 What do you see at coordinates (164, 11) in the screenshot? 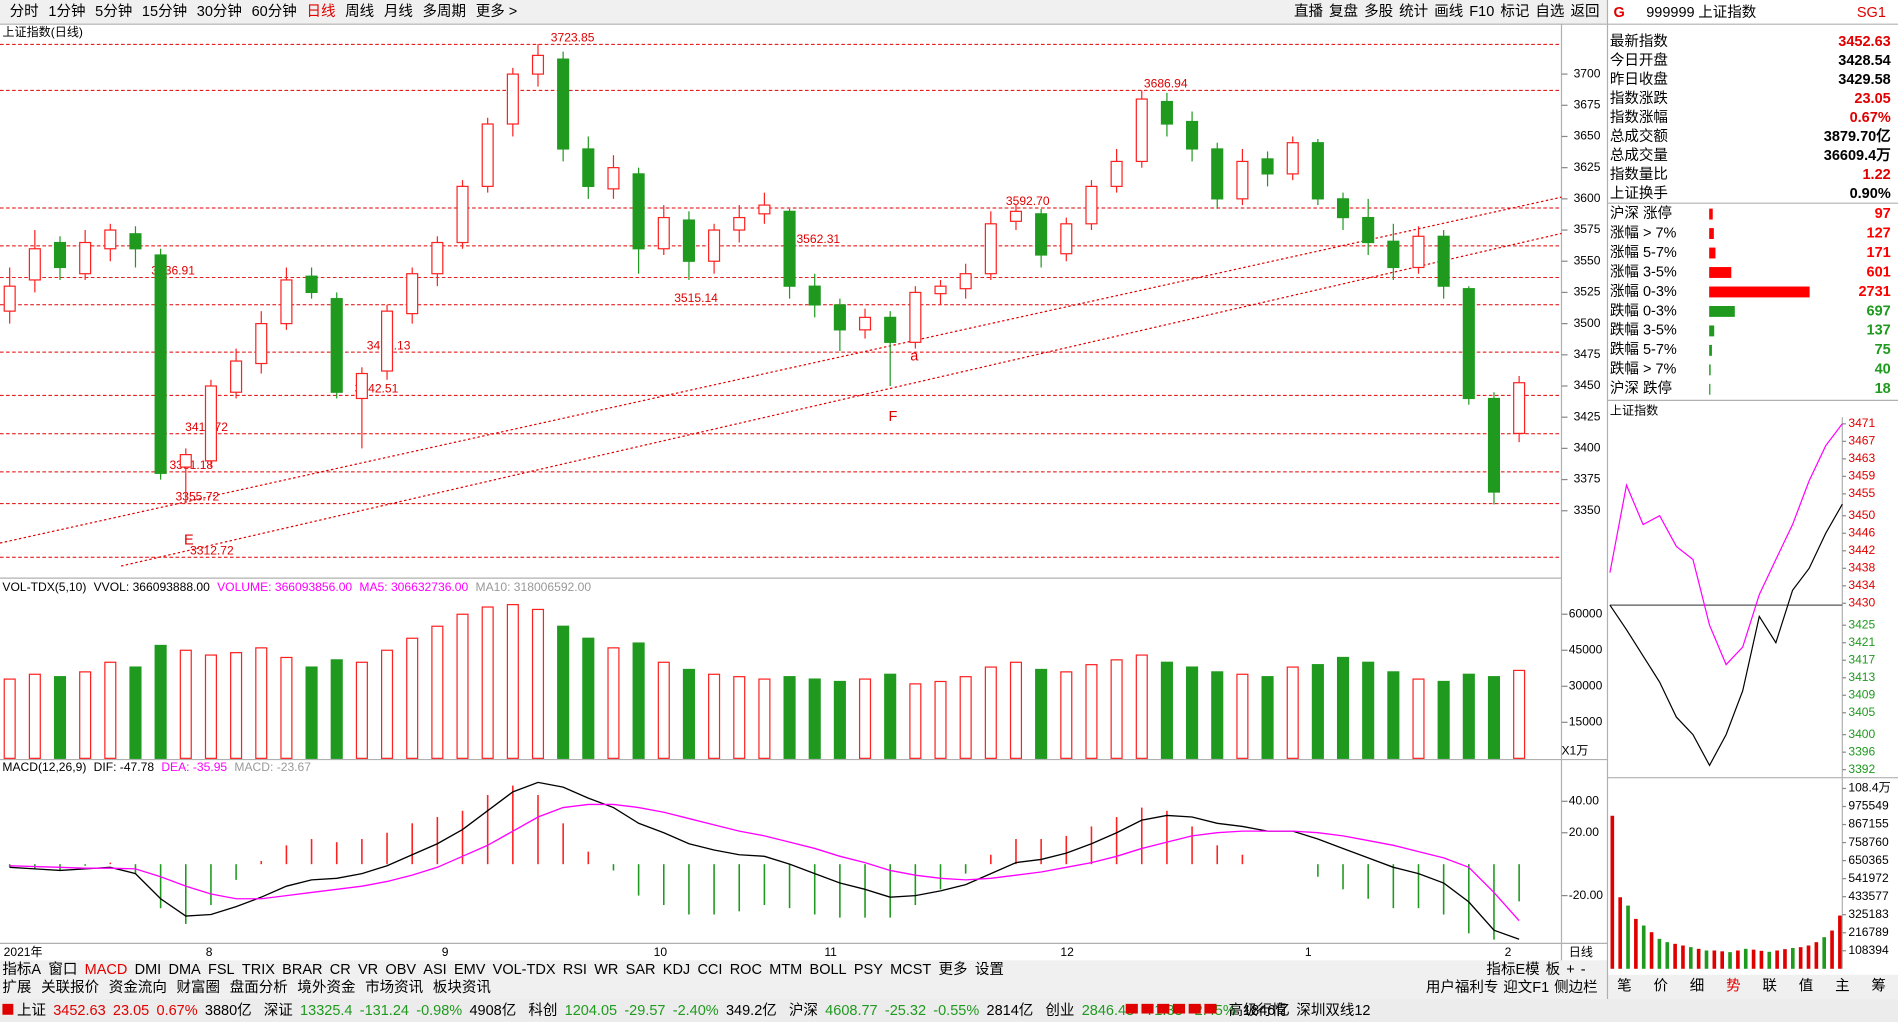
I see `toolbar-item: 15分钟` at bounding box center [164, 11].